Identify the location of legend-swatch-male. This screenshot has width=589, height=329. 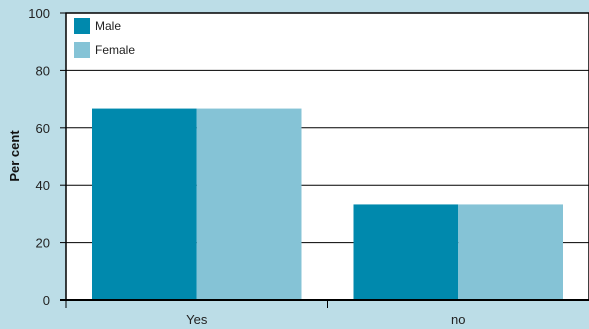
(82, 26).